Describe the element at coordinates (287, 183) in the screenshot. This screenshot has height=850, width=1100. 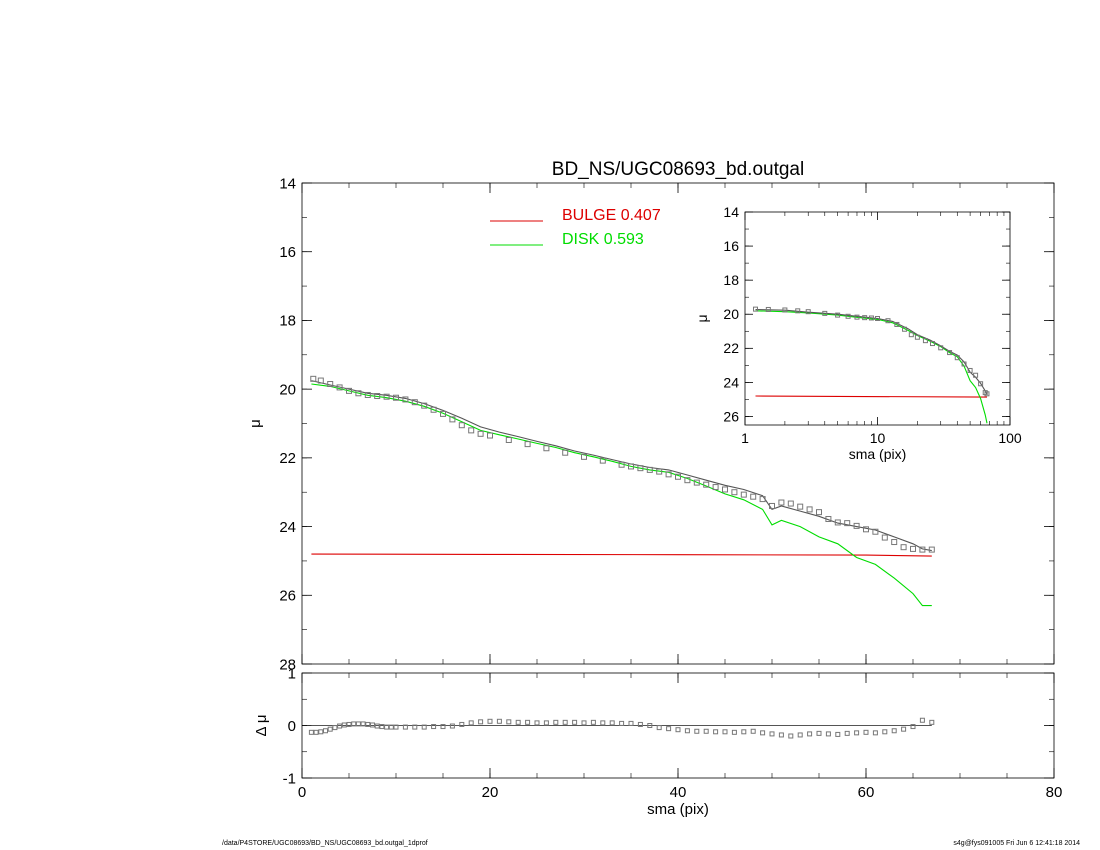
I see `main-ytick-label: 14` at that location.